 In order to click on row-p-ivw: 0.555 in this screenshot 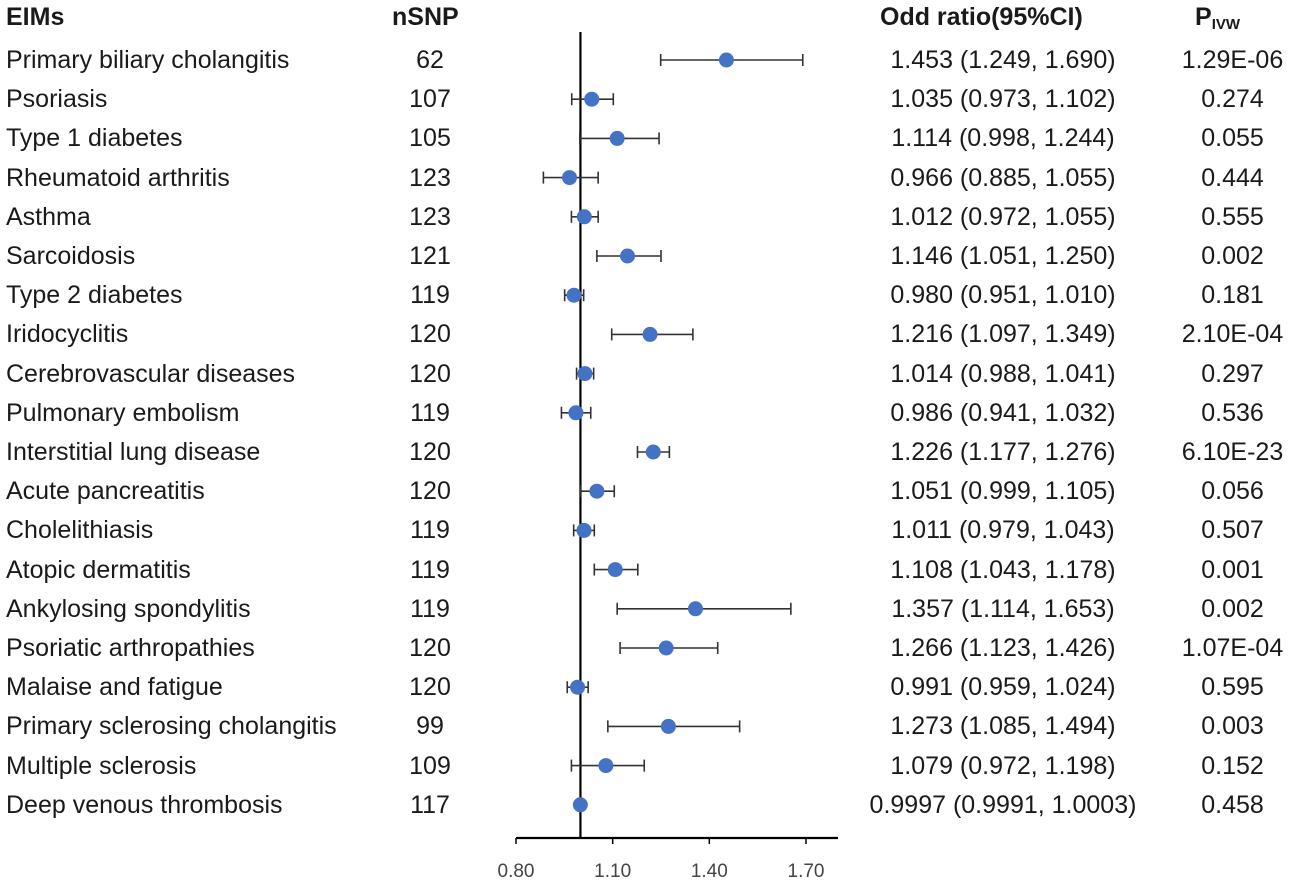, I will do `click(1232, 216)`.